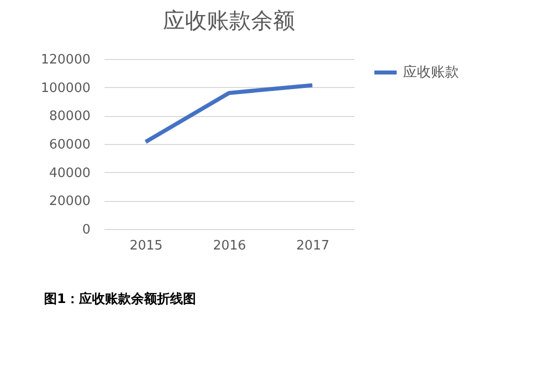  Describe the element at coordinates (69, 173) in the screenshot. I see `y-tick-label: 40000` at that location.